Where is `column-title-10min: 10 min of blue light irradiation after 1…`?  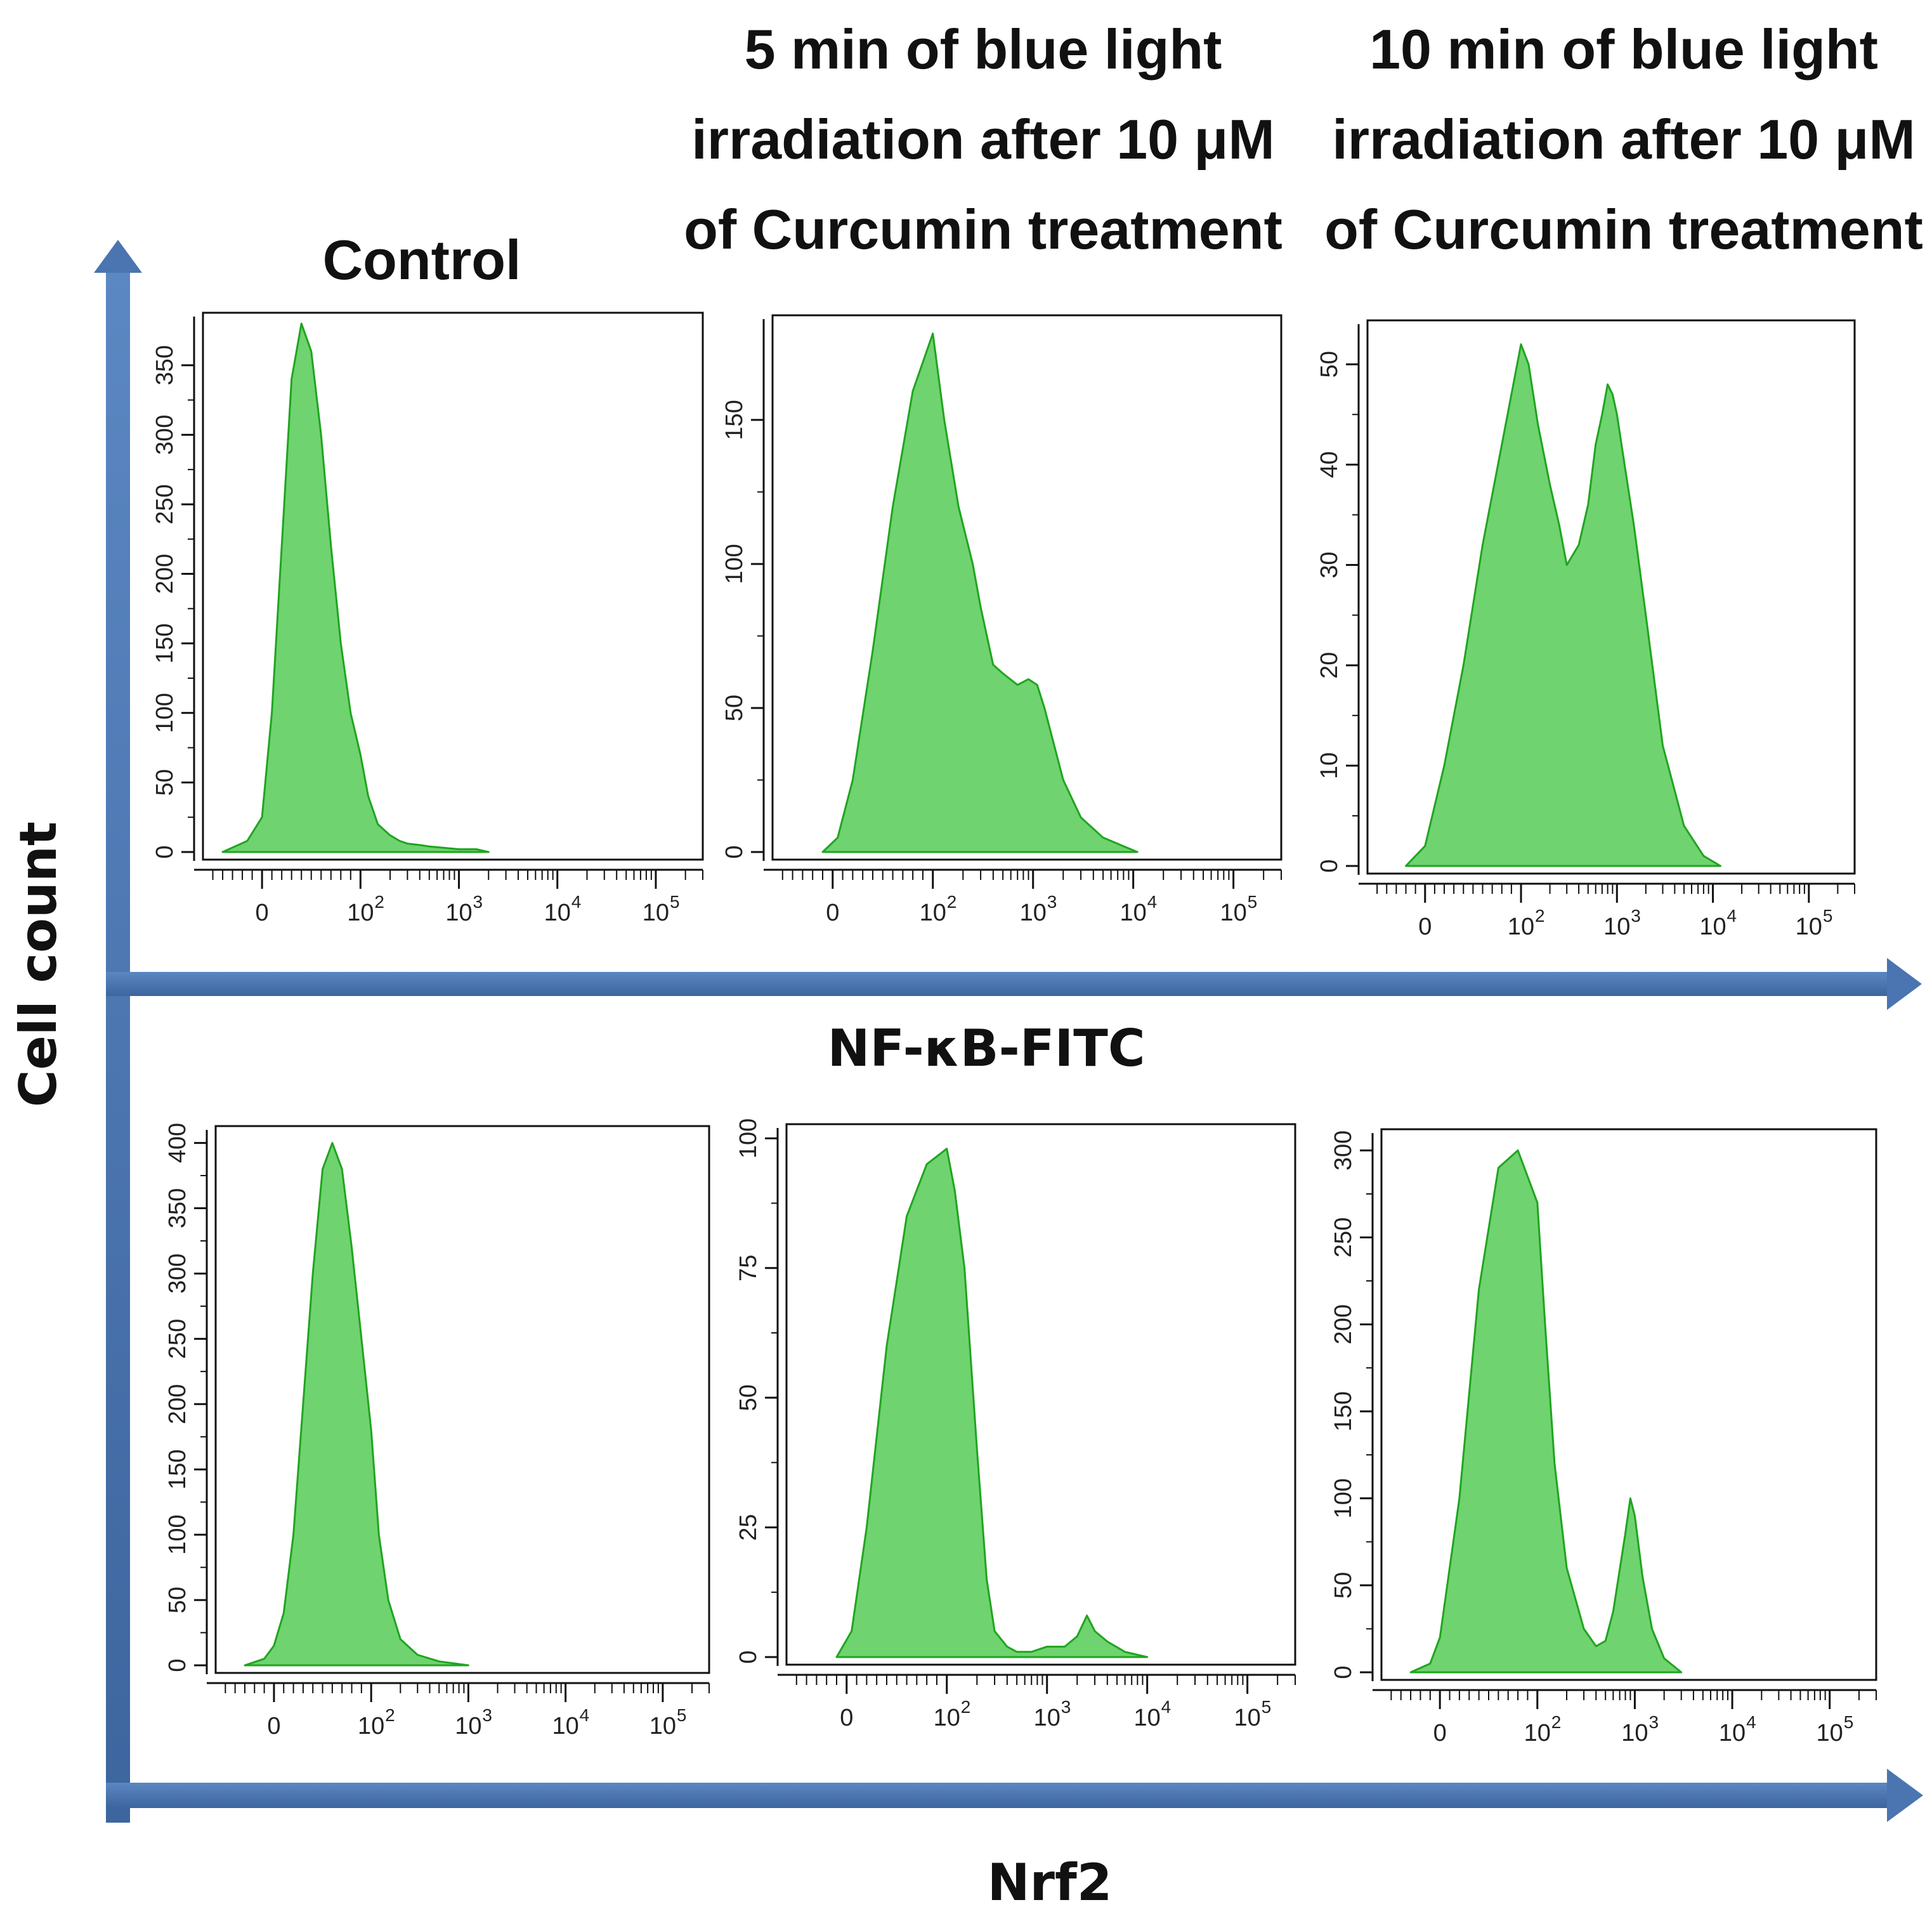
column-title-10min: 10 min of blue light irradiation after 1… is located at coordinates (1623, 139).